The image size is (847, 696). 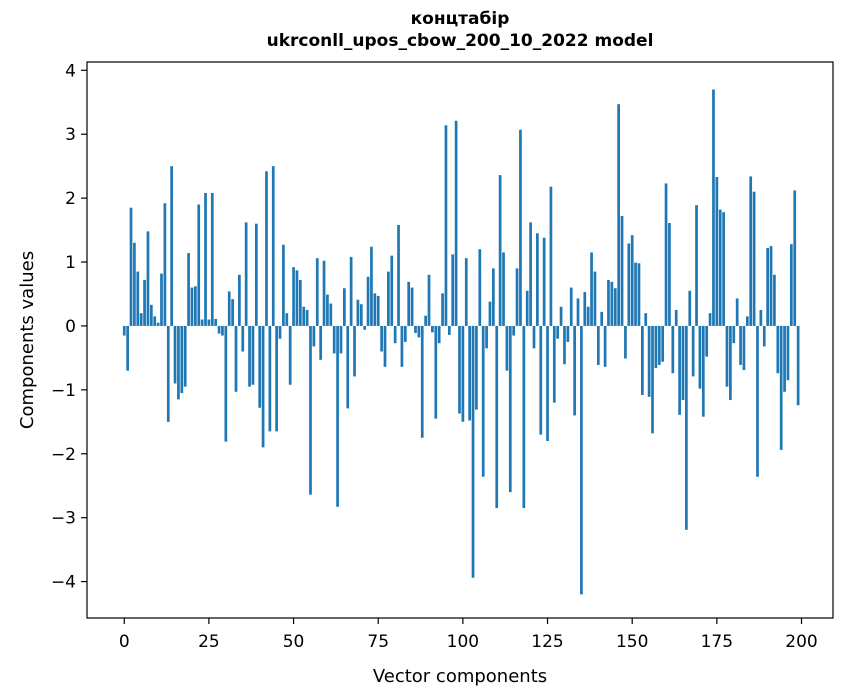 What do you see at coordinates (70, 71) in the screenshot?
I see `y-tick-label: 4` at bounding box center [70, 71].